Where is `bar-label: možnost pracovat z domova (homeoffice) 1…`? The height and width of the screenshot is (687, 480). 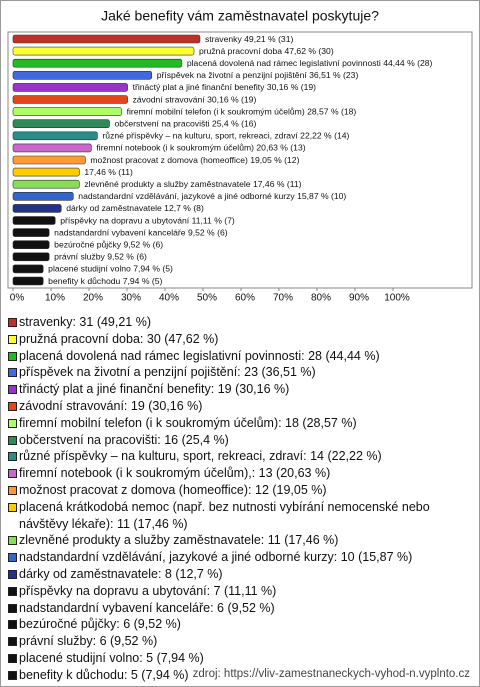 bar-label: možnost pracovat z domova (homeoffice) 1… is located at coordinates (194, 160).